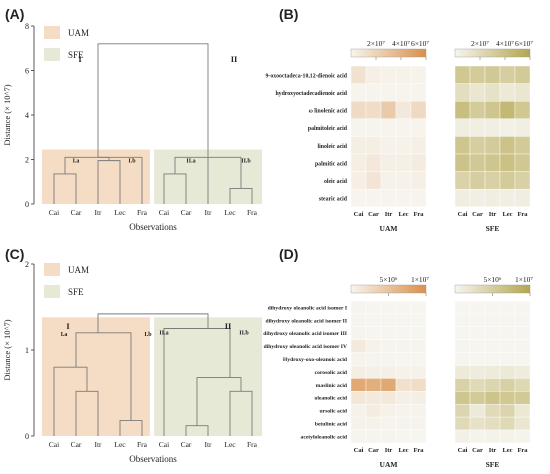  I want to click on y-tick-label: 0, so click(27, 204).